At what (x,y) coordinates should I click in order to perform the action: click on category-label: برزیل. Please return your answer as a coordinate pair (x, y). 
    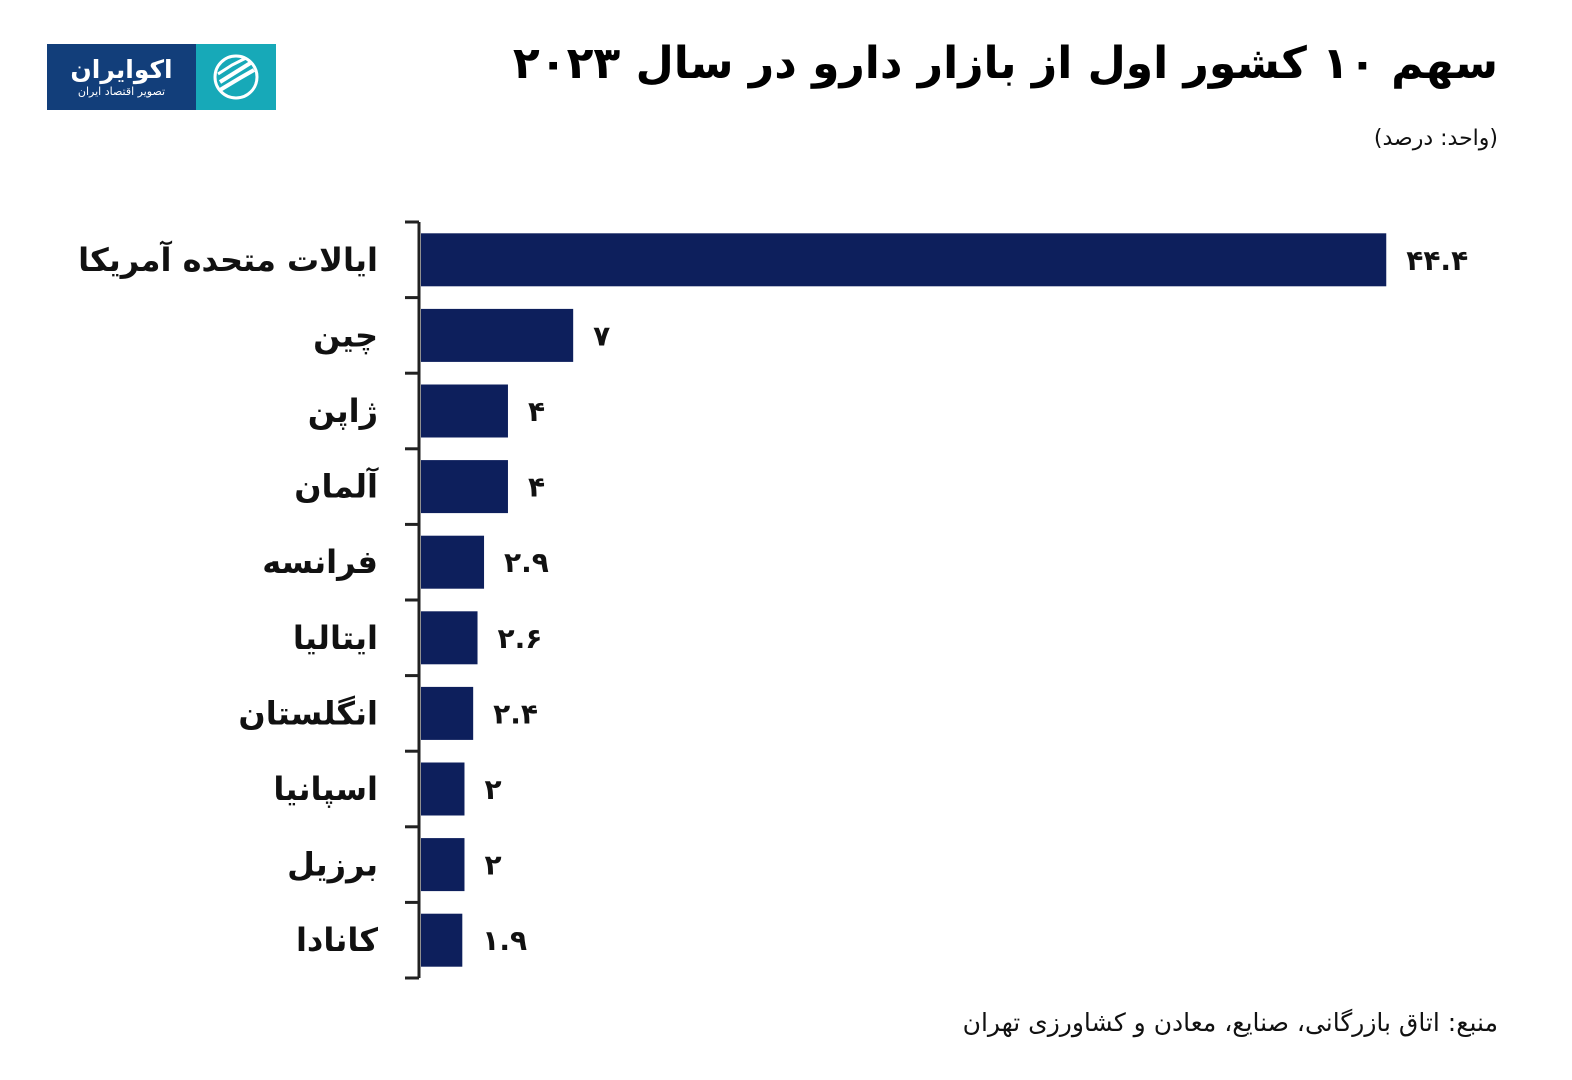
    Looking at the image, I should click on (332, 865).